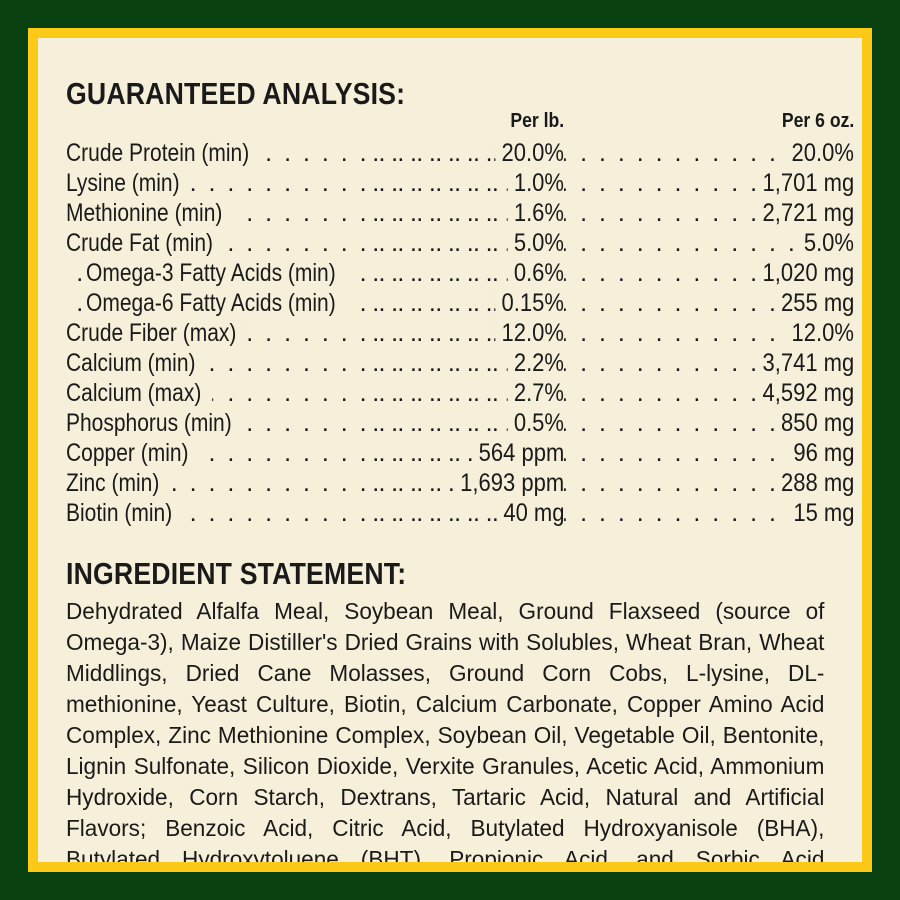 This screenshot has height=900, width=900. I want to click on value-per-6oz: 288 mg, so click(814, 483).